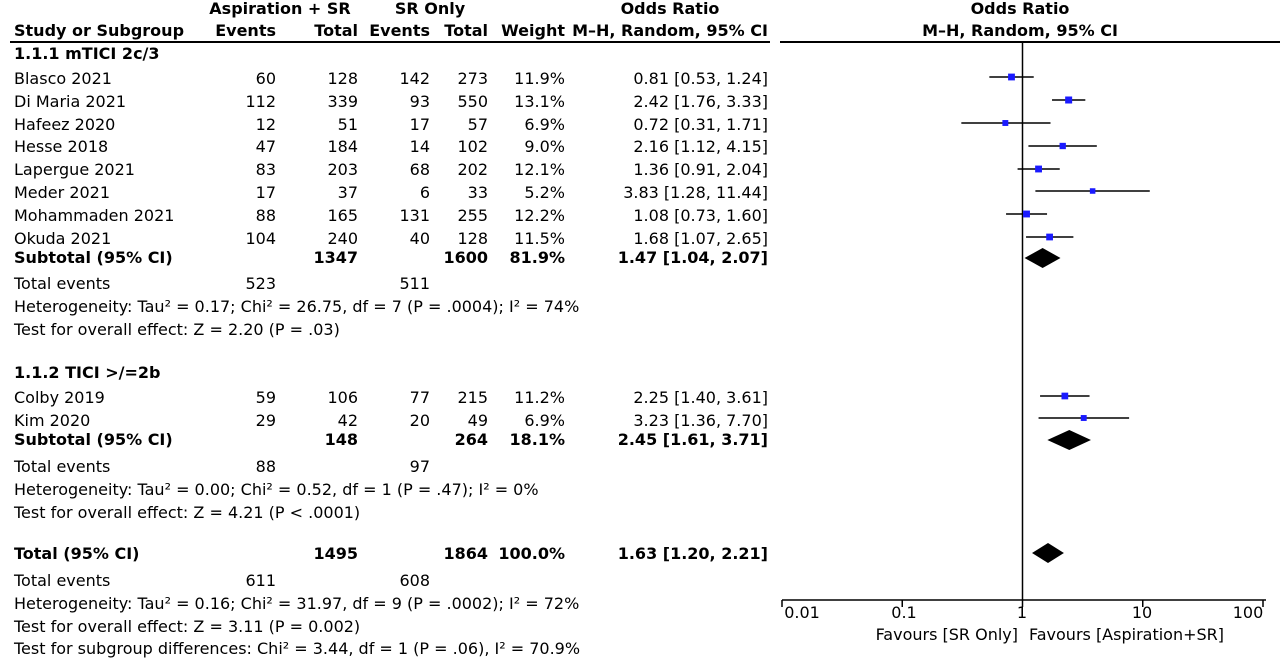 Image resolution: width=1280 pixels, height=658 pixels. Describe the element at coordinates (419, 420) in the screenshot. I see `events-2: 20` at that location.